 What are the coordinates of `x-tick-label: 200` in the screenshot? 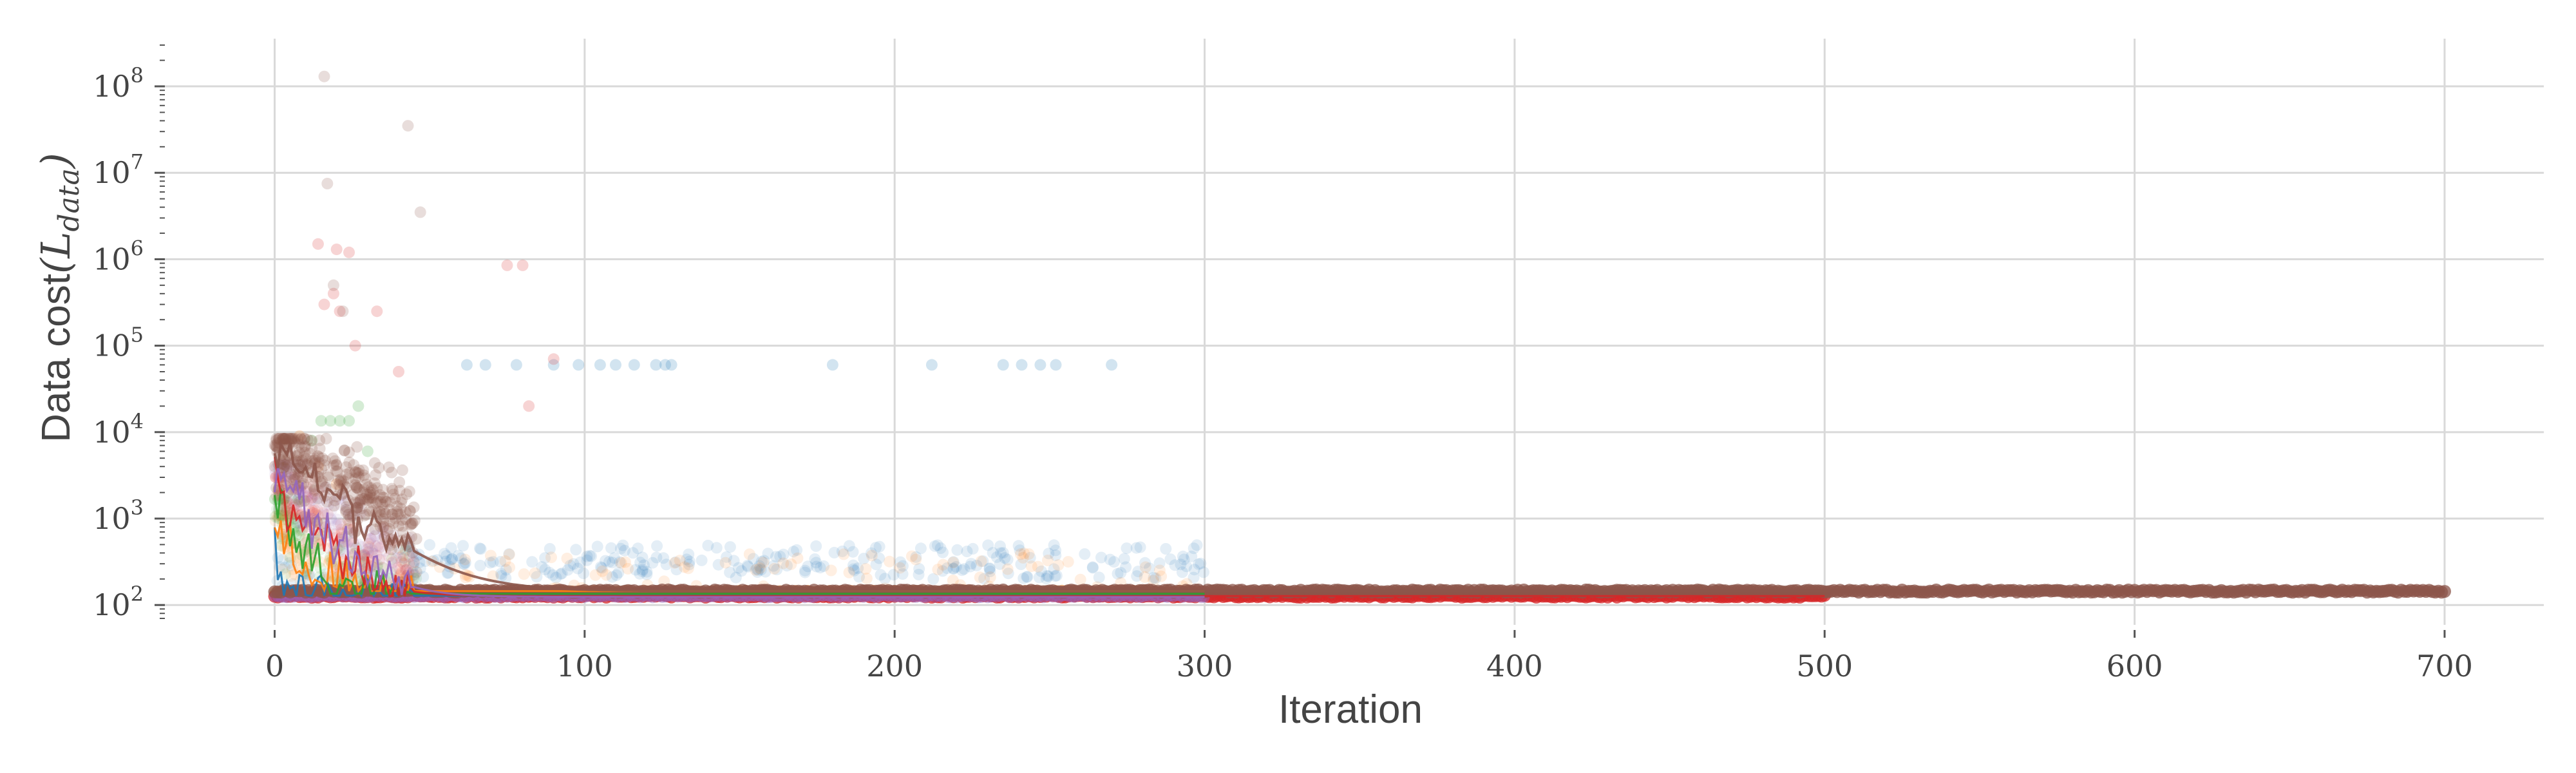 It's located at (894, 666).